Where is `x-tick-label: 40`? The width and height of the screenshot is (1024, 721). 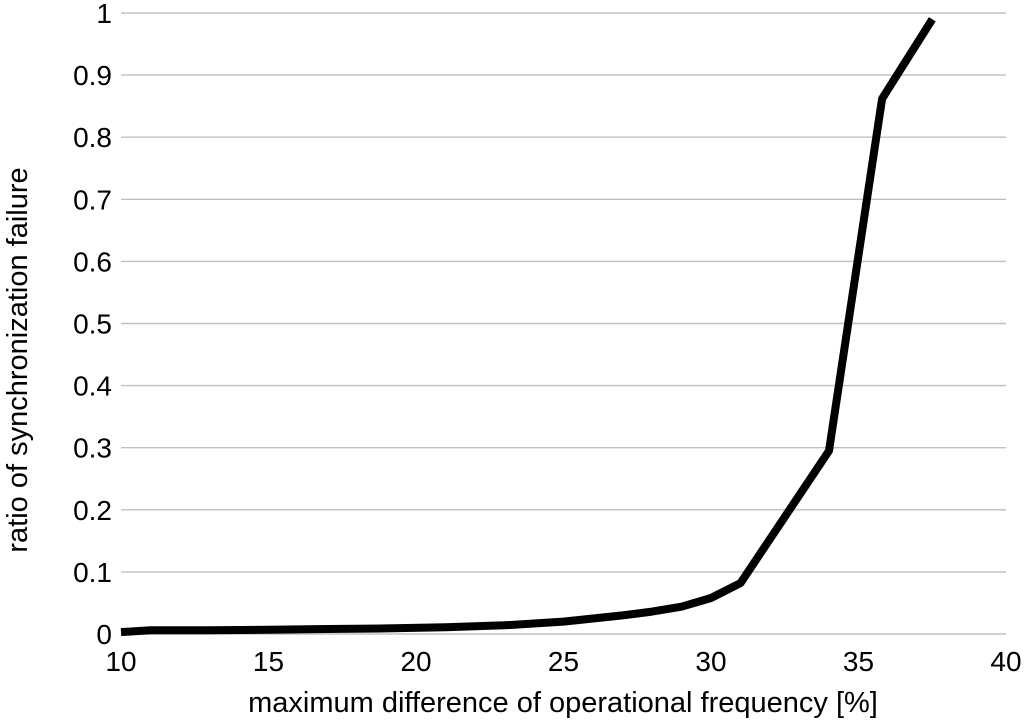
x-tick-label: 40 is located at coordinates (1005, 661).